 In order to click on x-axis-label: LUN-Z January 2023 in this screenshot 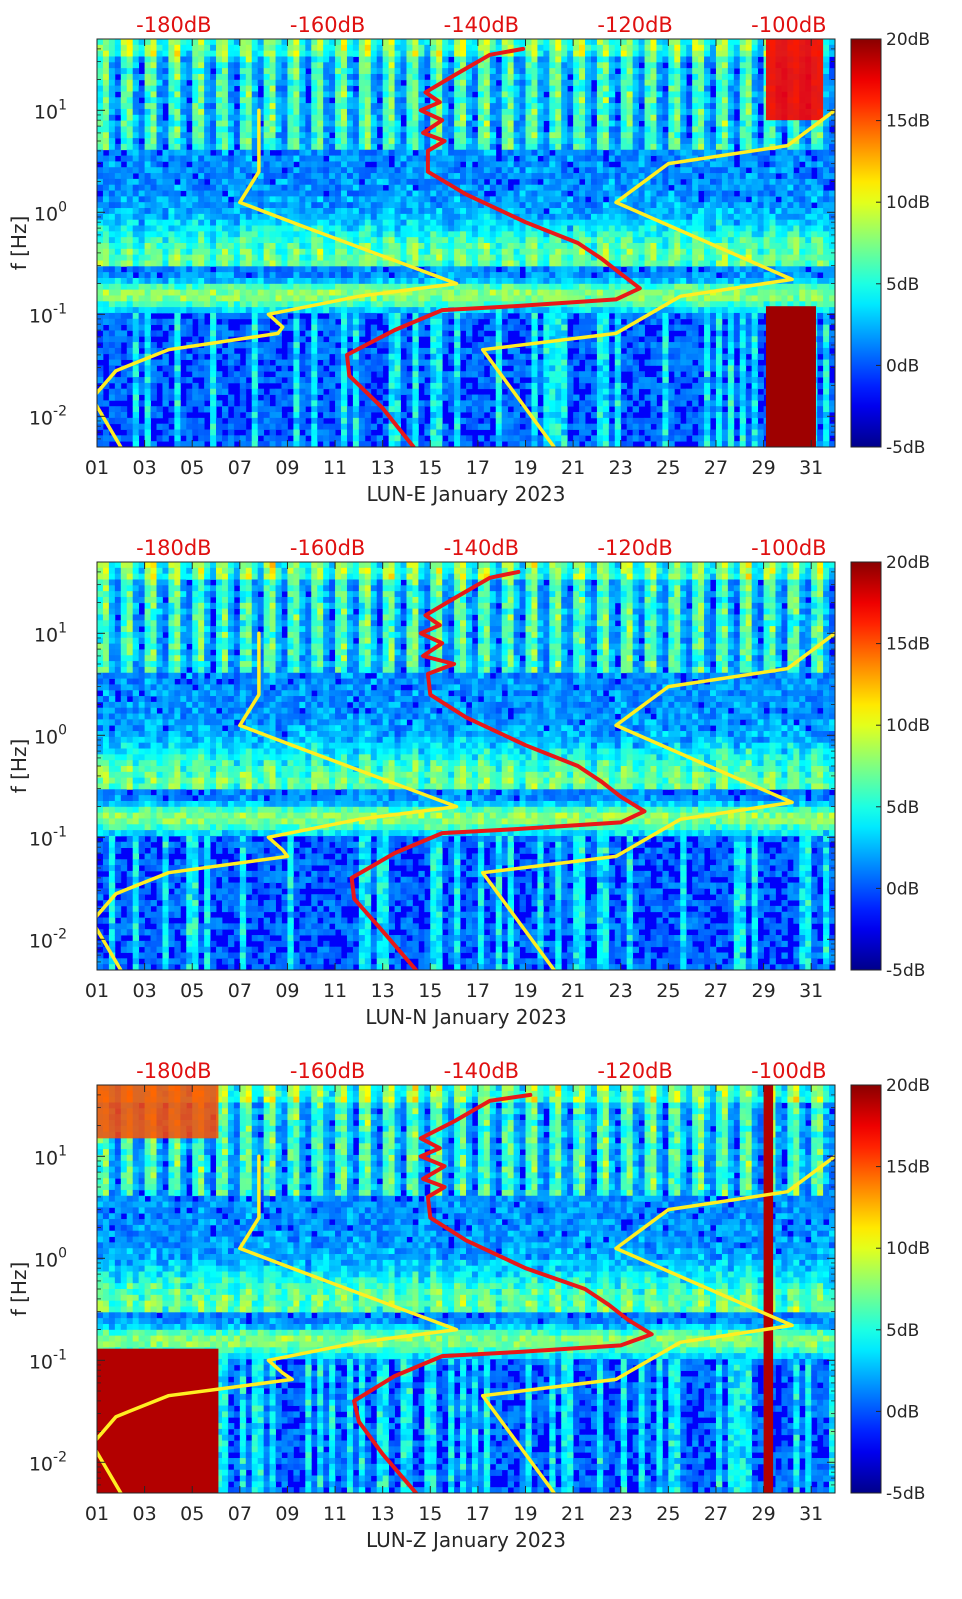, I will do `click(466, 1540)`.